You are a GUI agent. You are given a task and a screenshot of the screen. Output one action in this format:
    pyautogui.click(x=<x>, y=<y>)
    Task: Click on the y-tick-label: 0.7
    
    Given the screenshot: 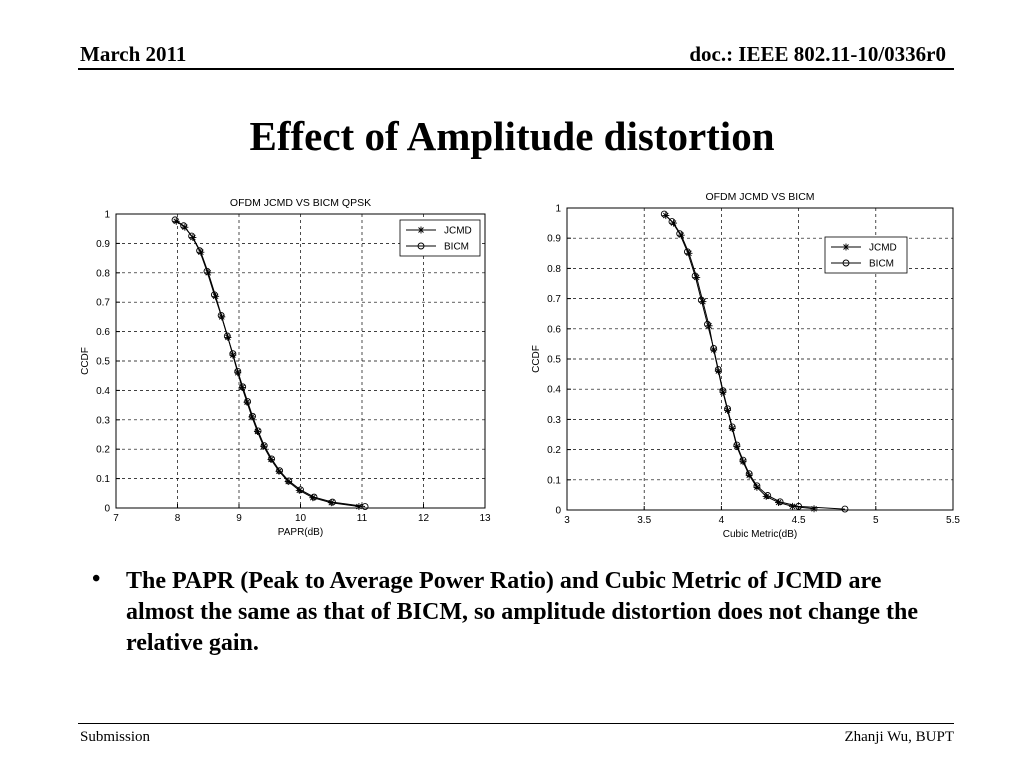 What is the action you would take?
    pyautogui.click(x=554, y=299)
    